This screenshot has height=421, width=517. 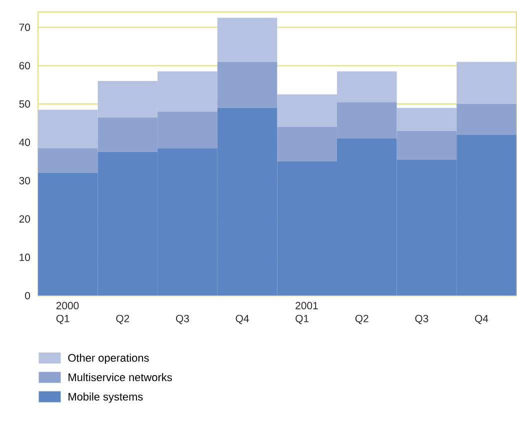 What do you see at coordinates (27, 296) in the screenshot?
I see `y-tick-label: 0` at bounding box center [27, 296].